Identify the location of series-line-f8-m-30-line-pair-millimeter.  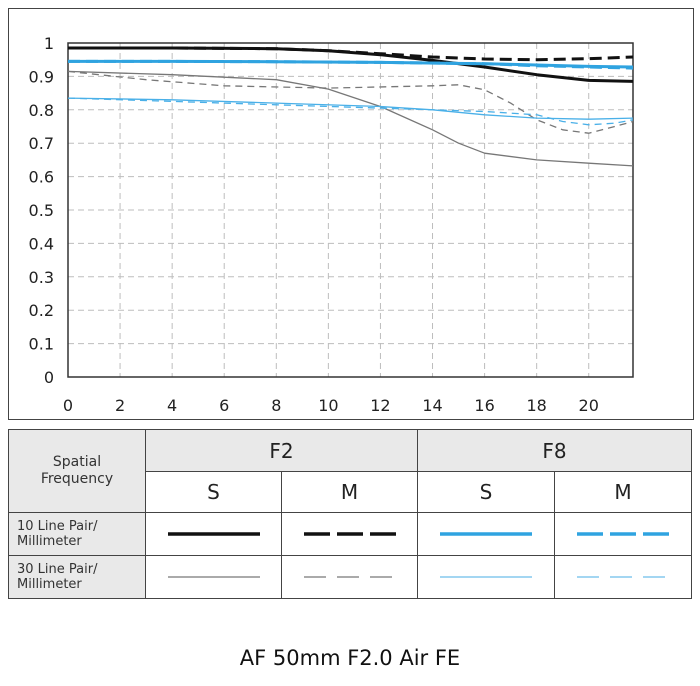
(350, 111).